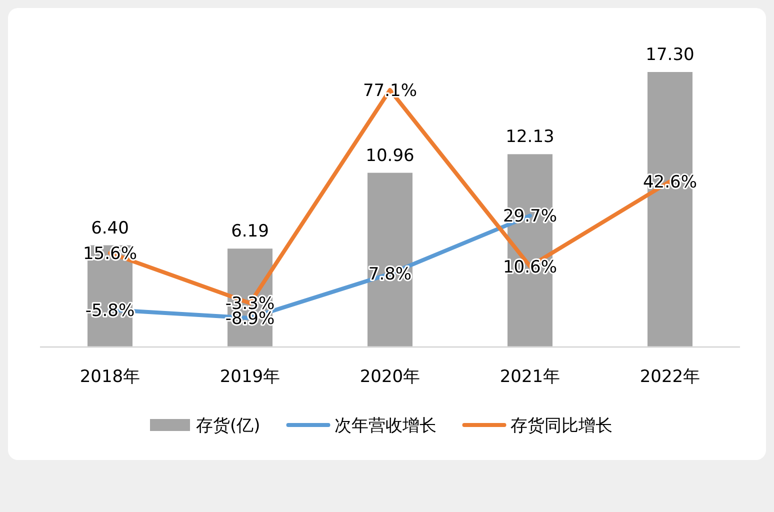 The height and width of the screenshot is (512, 774). I want to click on x-tick-label: 2022年, so click(670, 377).